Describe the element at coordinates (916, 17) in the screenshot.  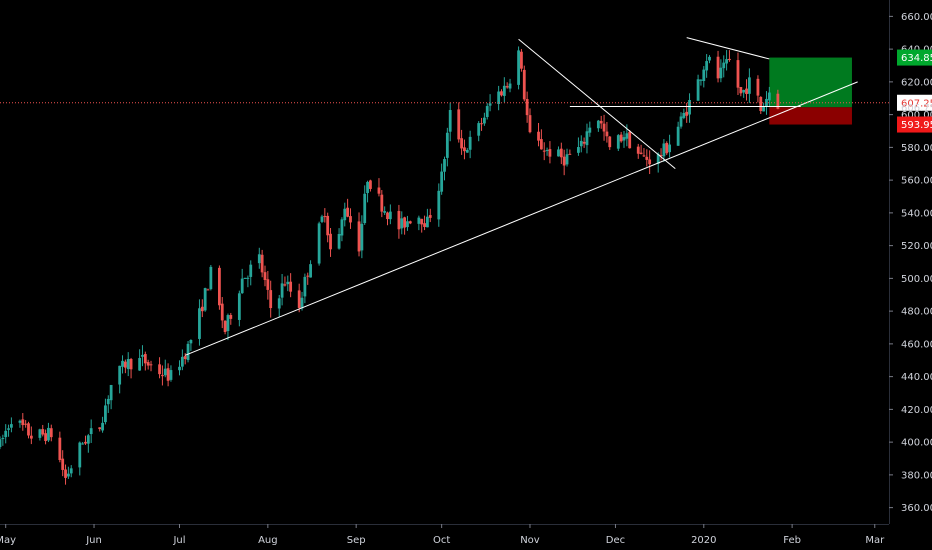
I see `y-tick-label: 660.00` at that location.